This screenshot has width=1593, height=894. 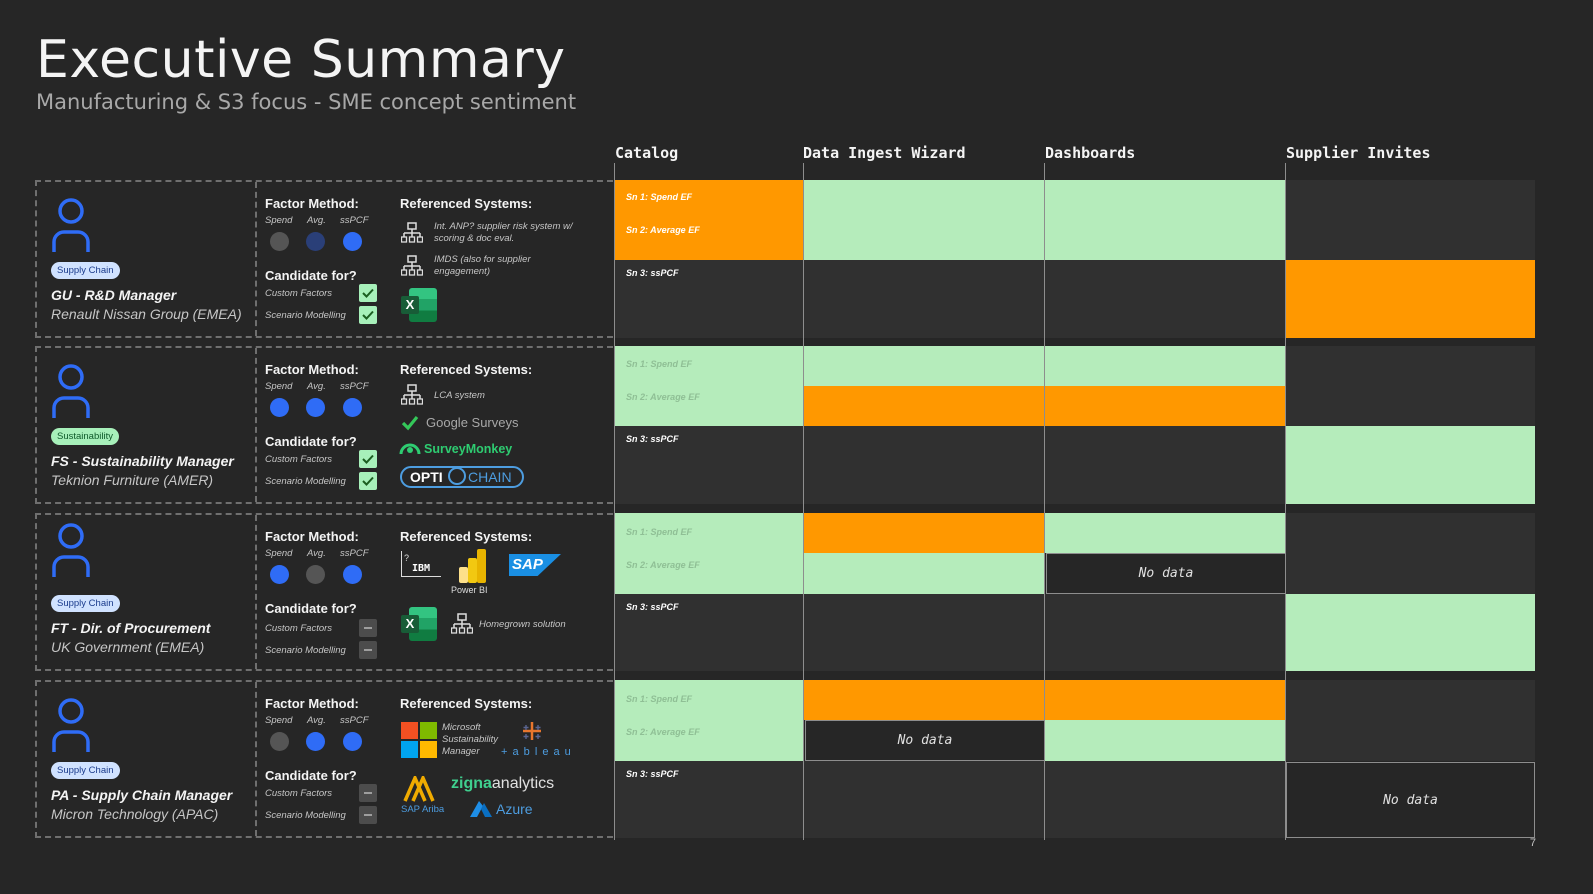 I want to click on cell-r1-dash-sn12, so click(x=1165, y=220).